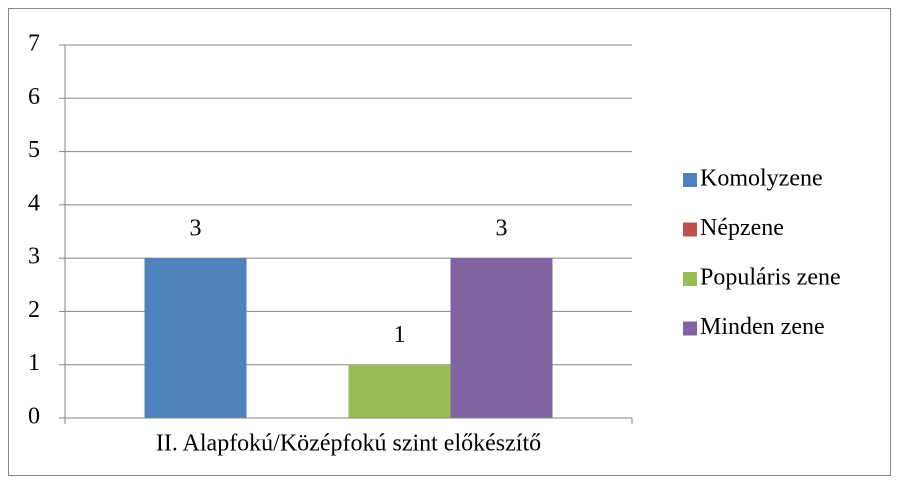  Describe the element at coordinates (348, 444) in the screenshot. I see `x-tick-label: II. Alapfokú/Középfokú szint előkészítő` at that location.